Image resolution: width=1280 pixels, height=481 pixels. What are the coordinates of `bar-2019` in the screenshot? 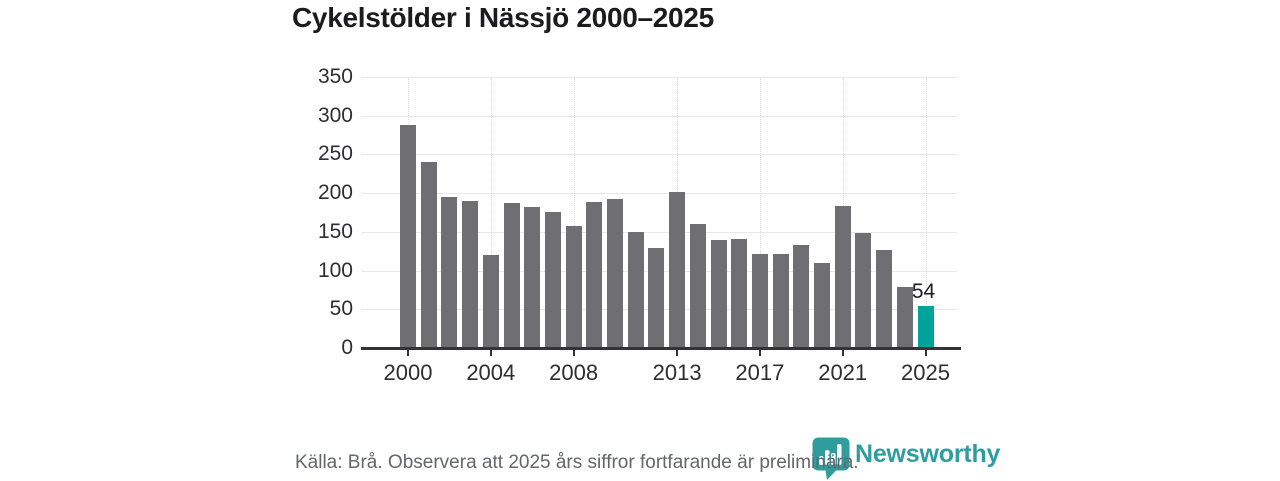 It's located at (801, 296).